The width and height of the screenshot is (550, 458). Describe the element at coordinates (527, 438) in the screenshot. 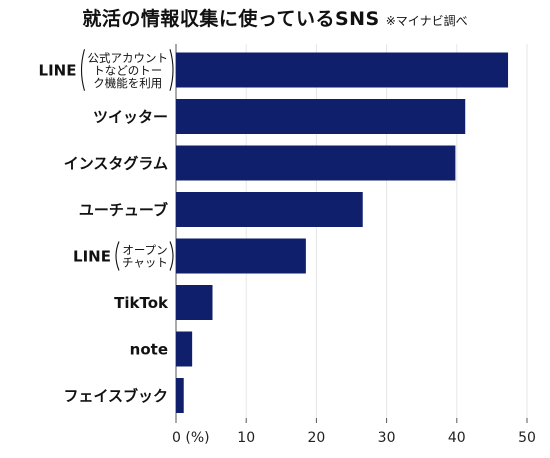

I see `x-tick-label: 50` at that location.